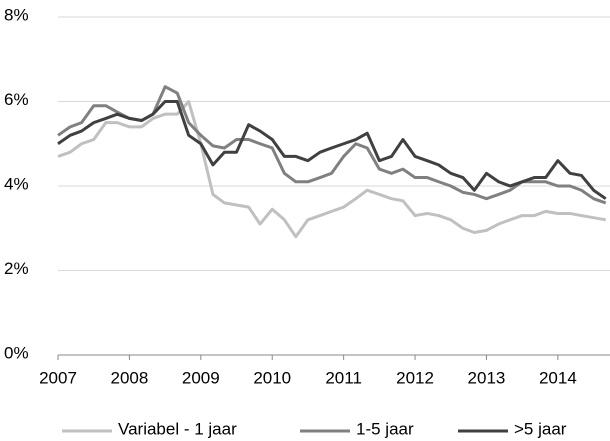  What do you see at coordinates (177, 428) in the screenshot?
I see `legend-label: Variabel - 1 jaar` at bounding box center [177, 428].